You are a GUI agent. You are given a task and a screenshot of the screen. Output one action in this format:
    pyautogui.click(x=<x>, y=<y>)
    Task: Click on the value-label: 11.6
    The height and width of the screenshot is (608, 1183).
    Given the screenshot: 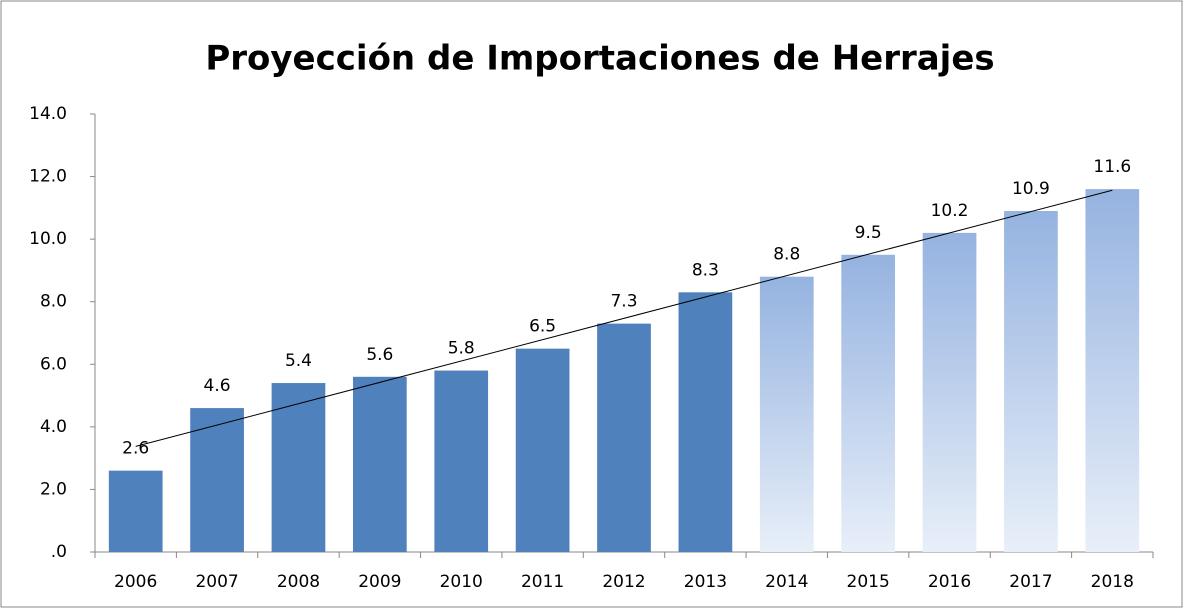 What is the action you would take?
    pyautogui.click(x=1112, y=167)
    